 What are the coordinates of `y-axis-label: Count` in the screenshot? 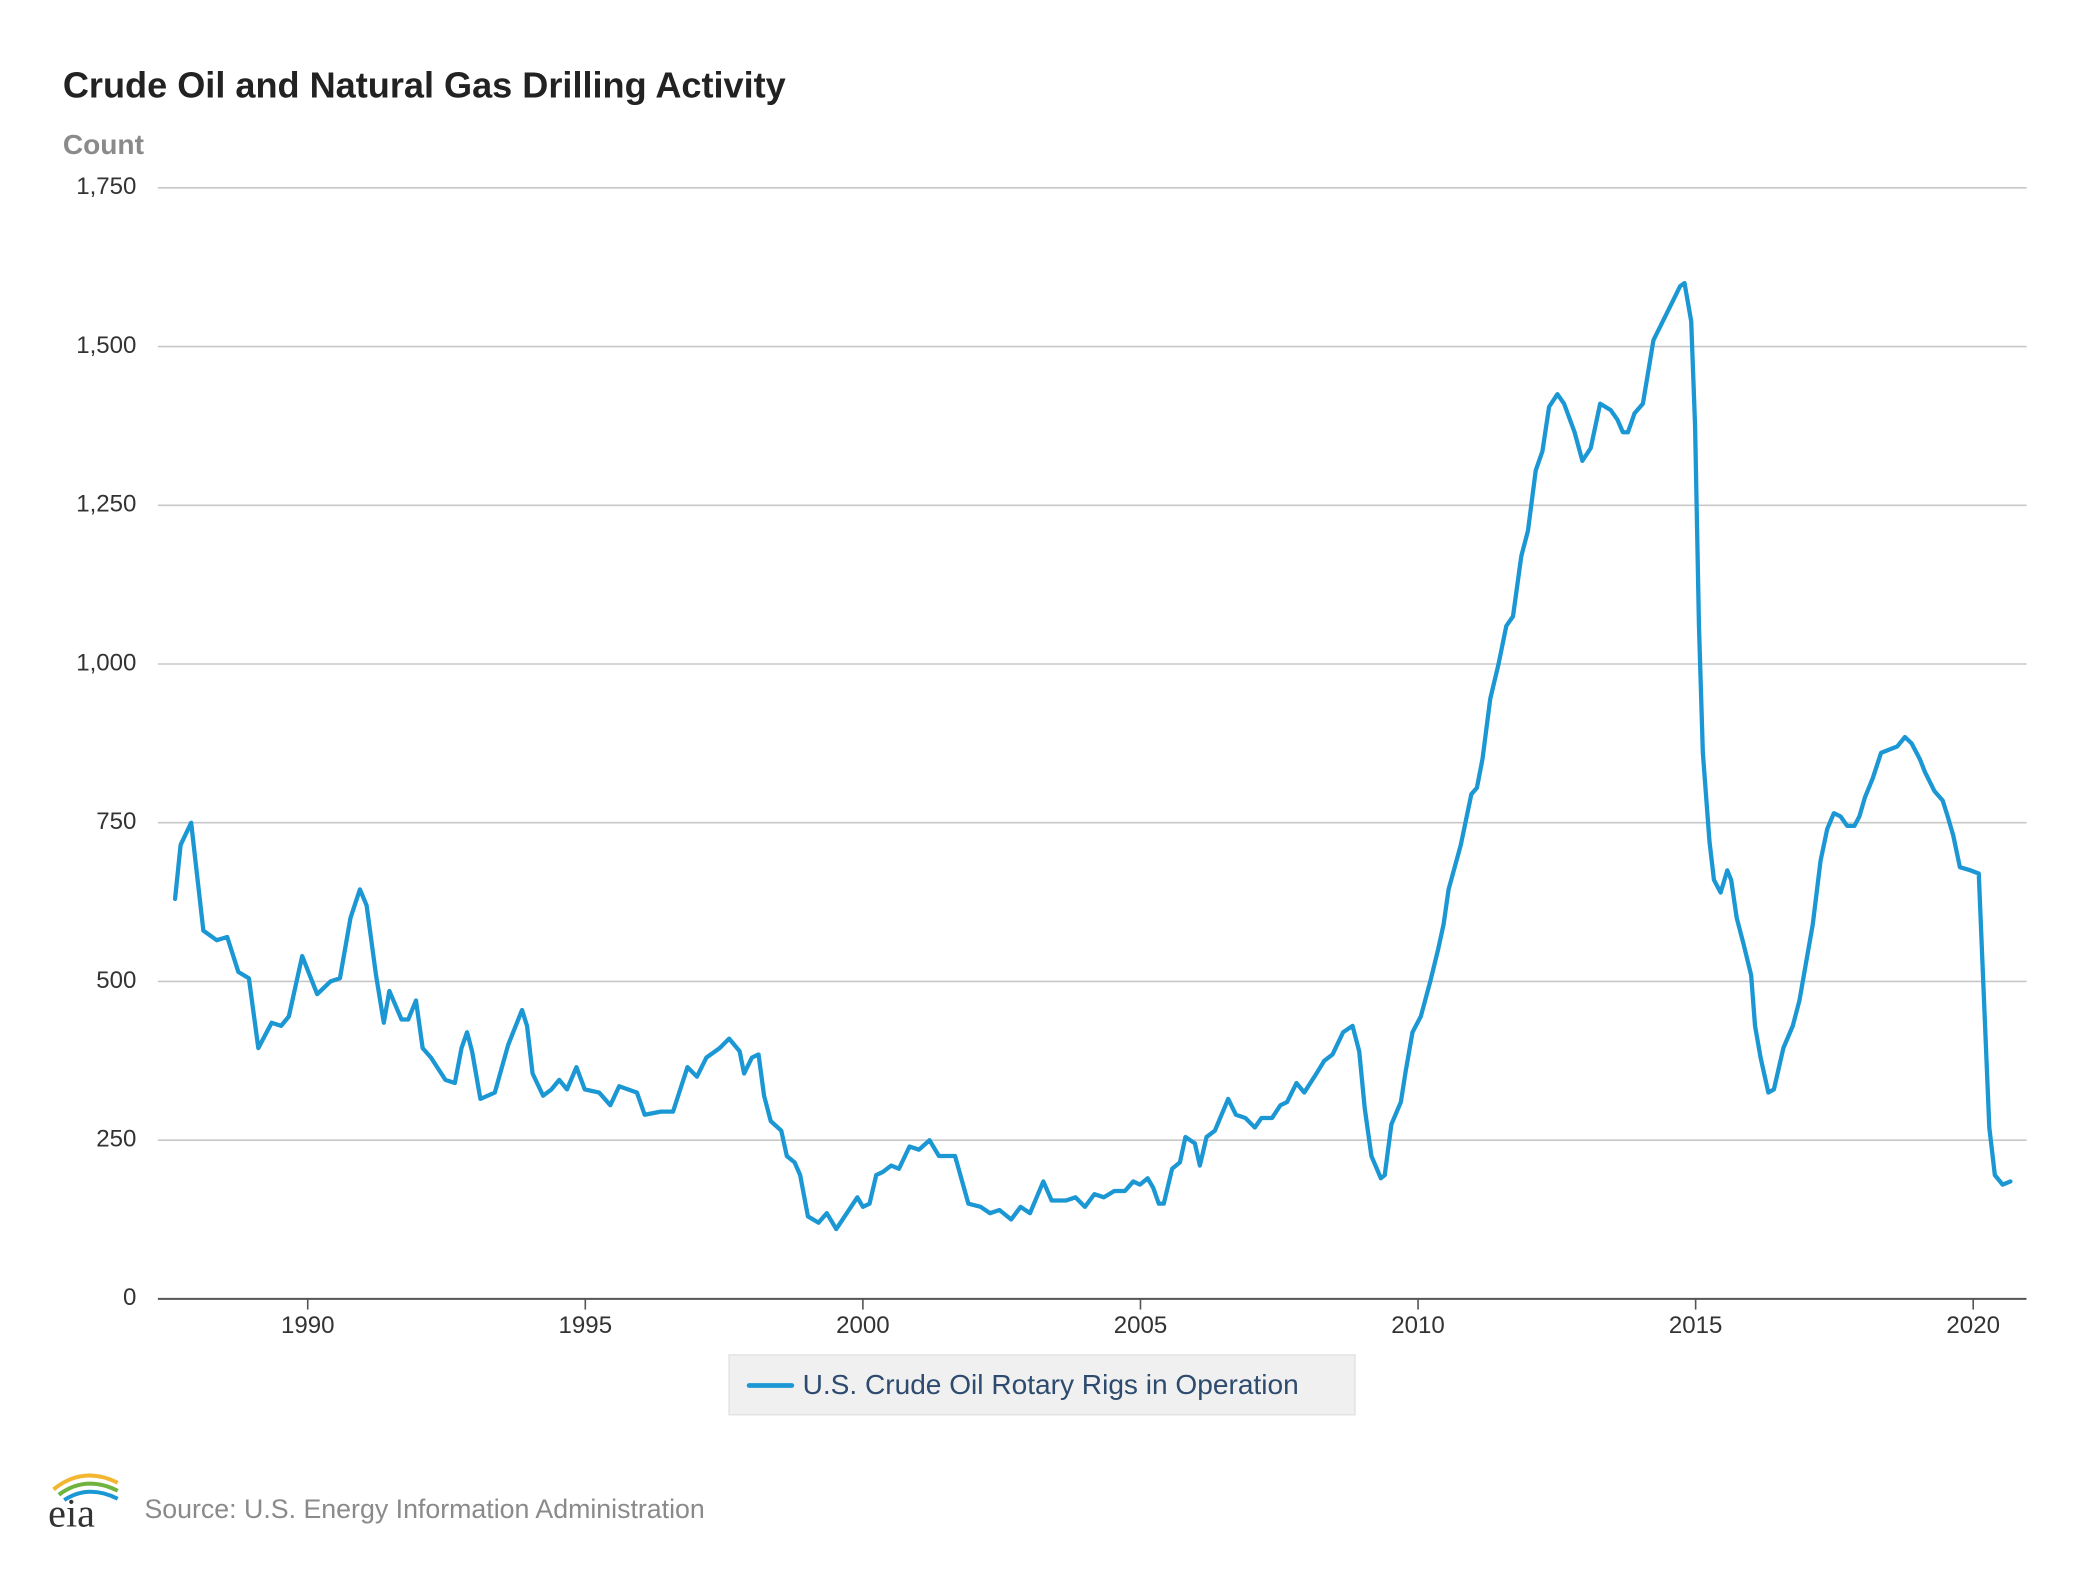 It's located at (103, 144).